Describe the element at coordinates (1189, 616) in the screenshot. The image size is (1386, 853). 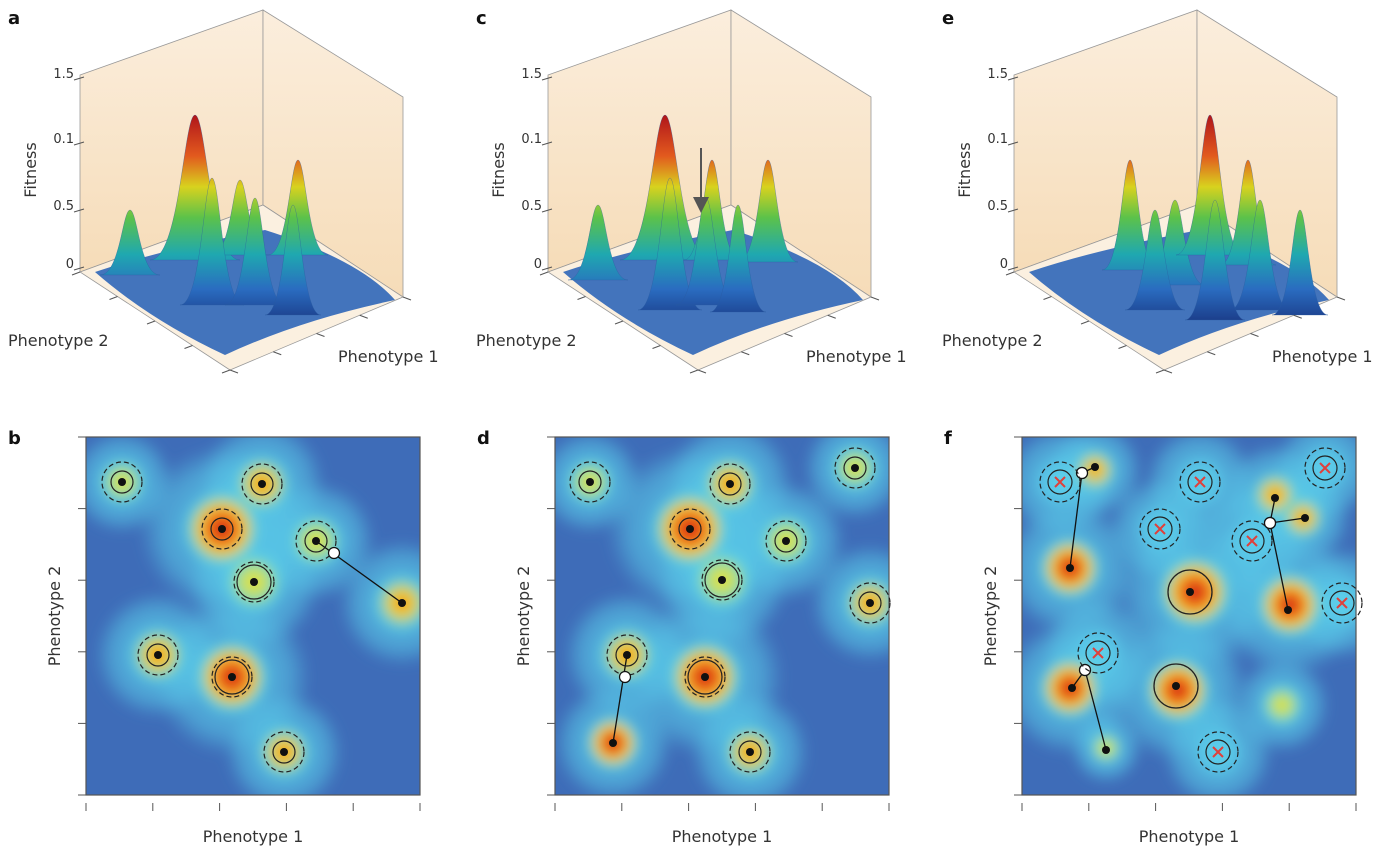
I see `blob-layer` at that location.